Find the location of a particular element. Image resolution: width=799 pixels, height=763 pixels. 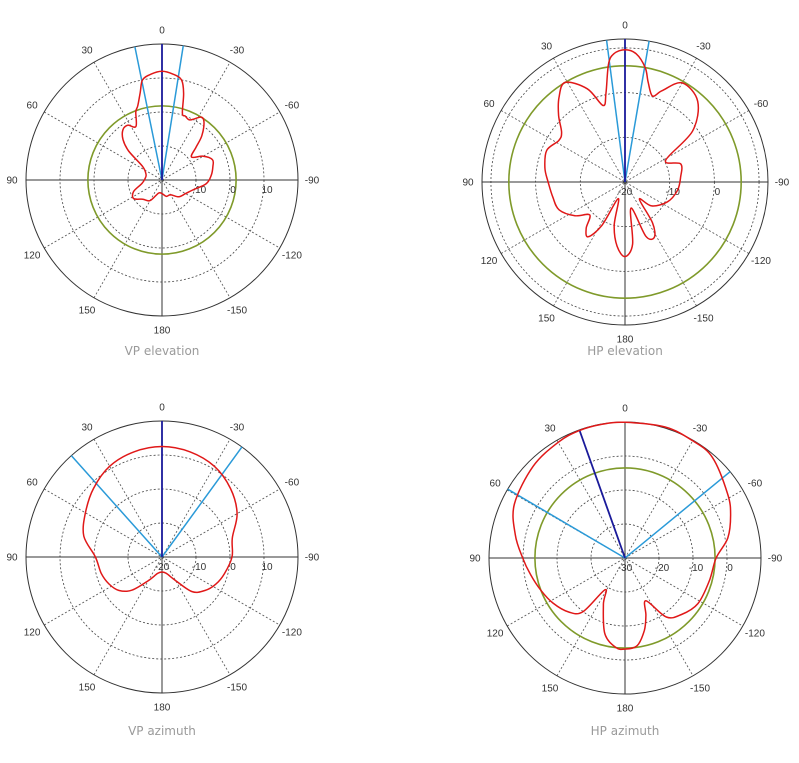

caption-vp-elevation: VP elevation is located at coordinates (162, 351).